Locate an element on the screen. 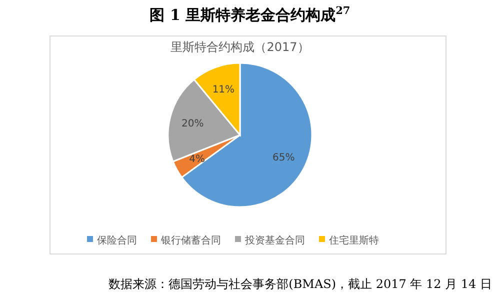 The image size is (500, 302). data-label: 4% is located at coordinates (197, 160).